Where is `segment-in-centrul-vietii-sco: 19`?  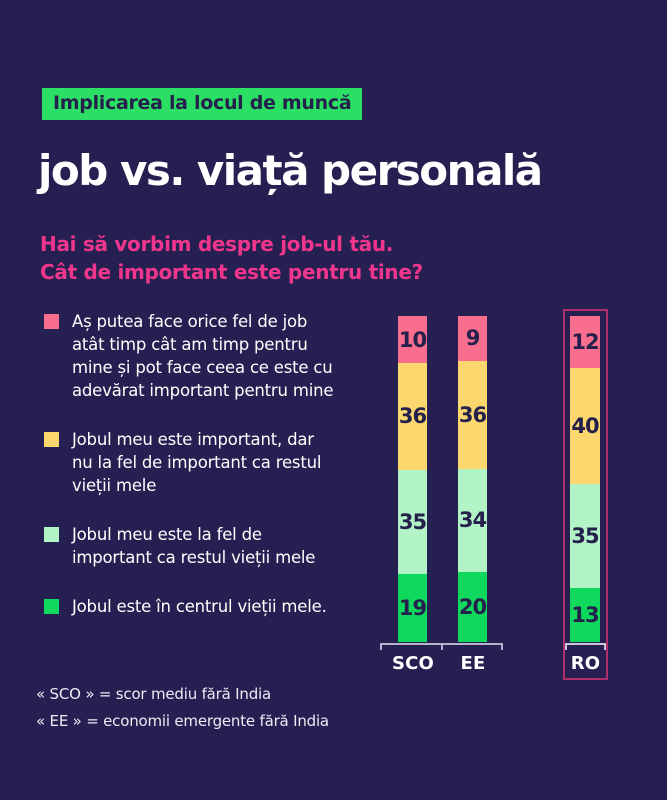
segment-in-centrul-vietii-sco: 19 is located at coordinates (412, 608).